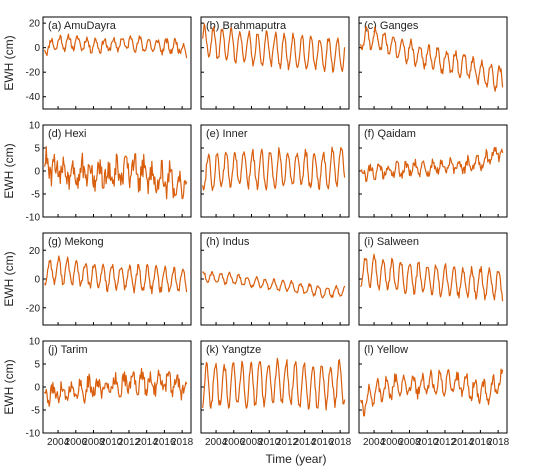 The width and height of the screenshot is (550, 472). I want to click on panel-title: (a) AmuDayra, so click(82, 26).